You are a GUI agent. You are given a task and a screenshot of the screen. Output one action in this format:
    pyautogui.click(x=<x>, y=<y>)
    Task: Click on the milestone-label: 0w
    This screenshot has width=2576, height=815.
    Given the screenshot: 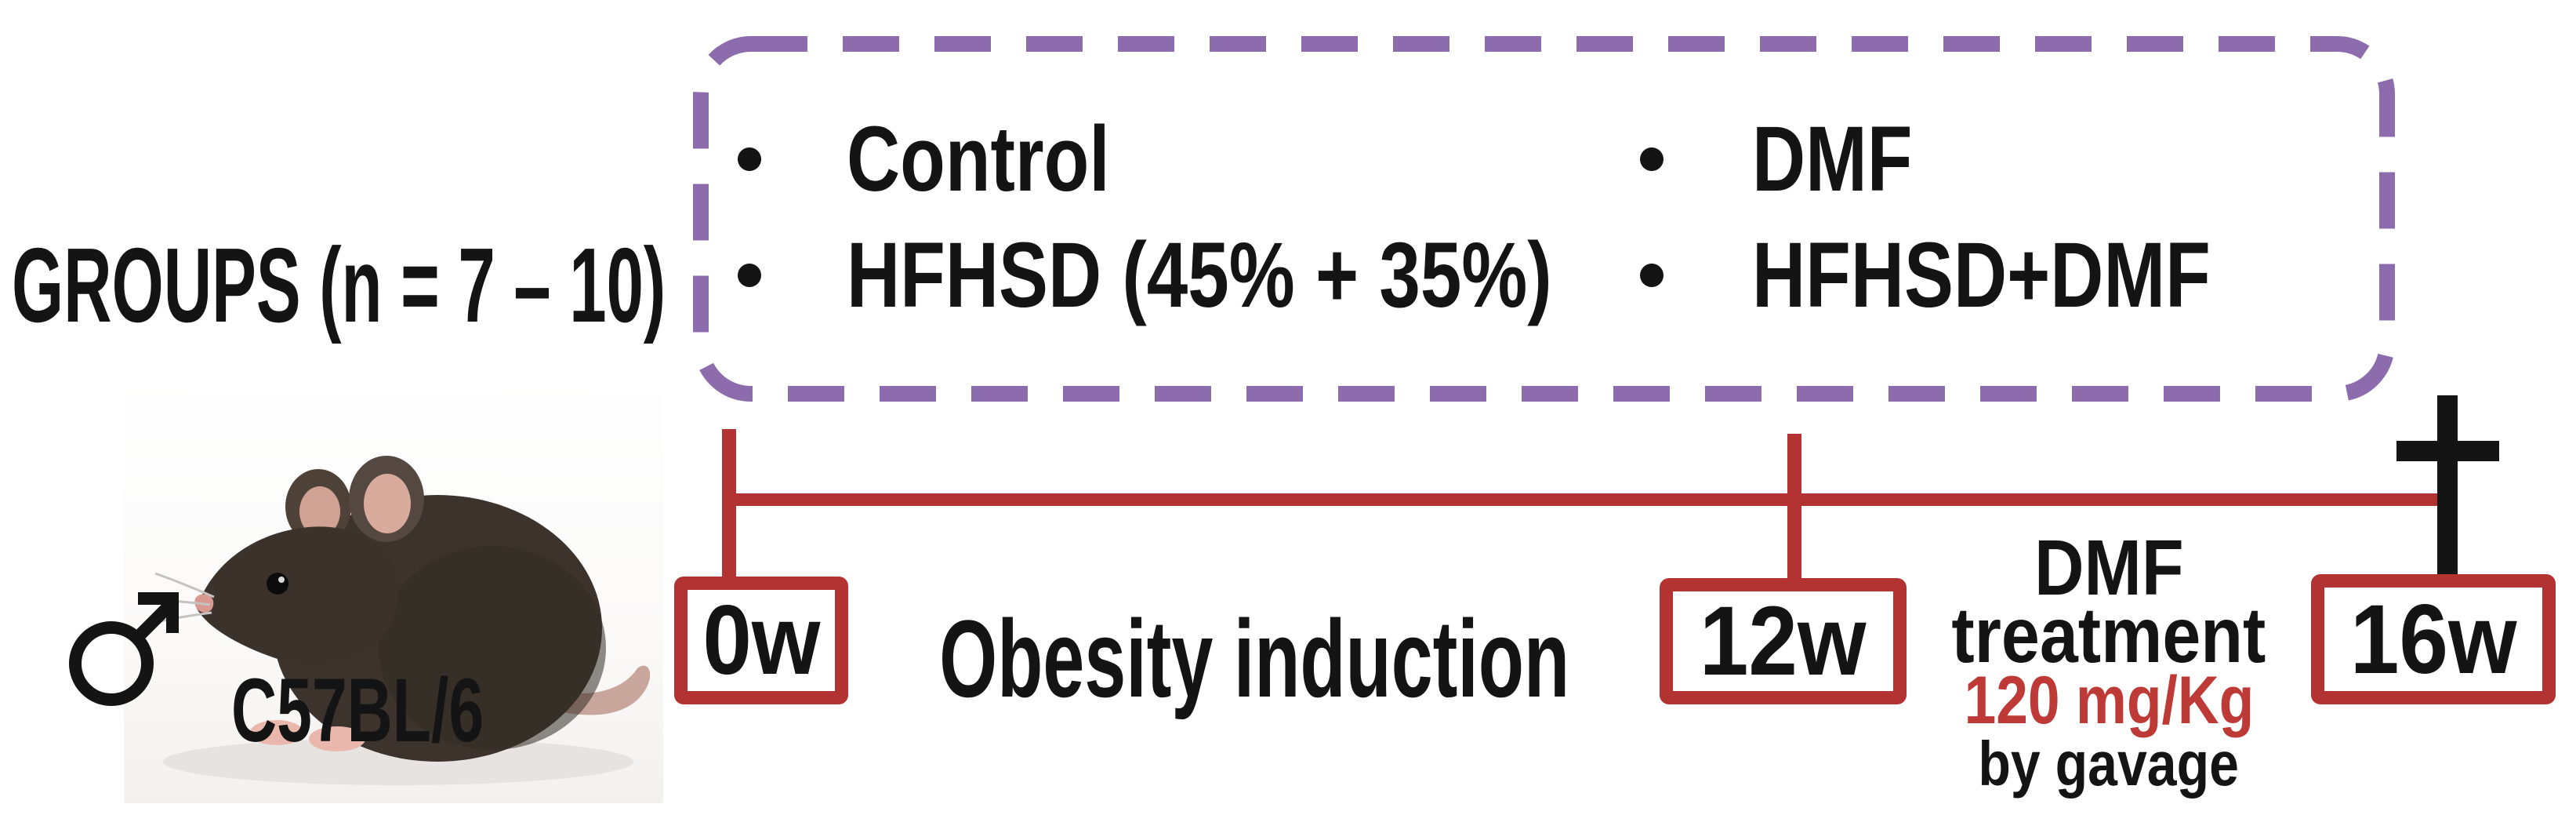 What is the action you would take?
    pyautogui.click(x=762, y=640)
    